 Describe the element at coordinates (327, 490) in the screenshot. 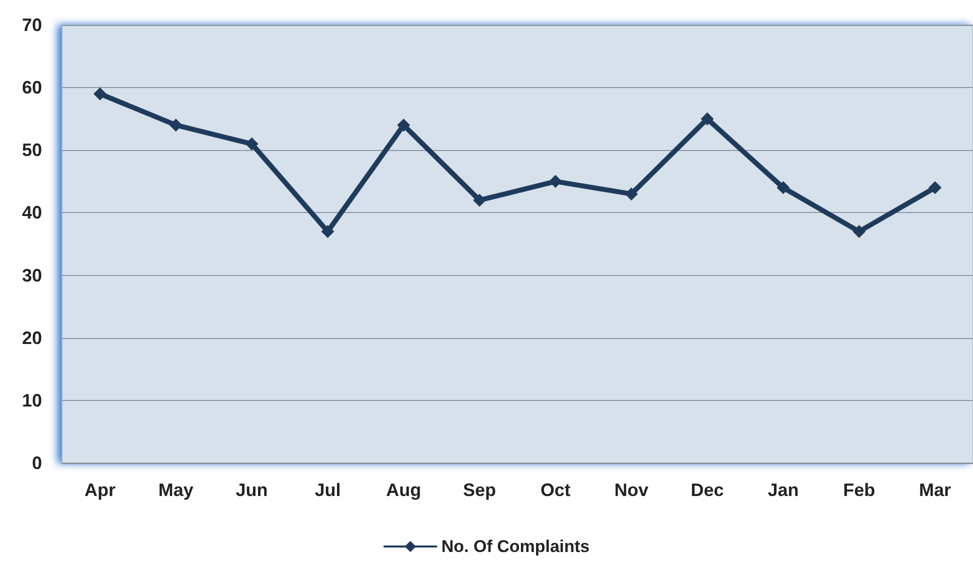

I see `x-tick-label: Jul` at that location.